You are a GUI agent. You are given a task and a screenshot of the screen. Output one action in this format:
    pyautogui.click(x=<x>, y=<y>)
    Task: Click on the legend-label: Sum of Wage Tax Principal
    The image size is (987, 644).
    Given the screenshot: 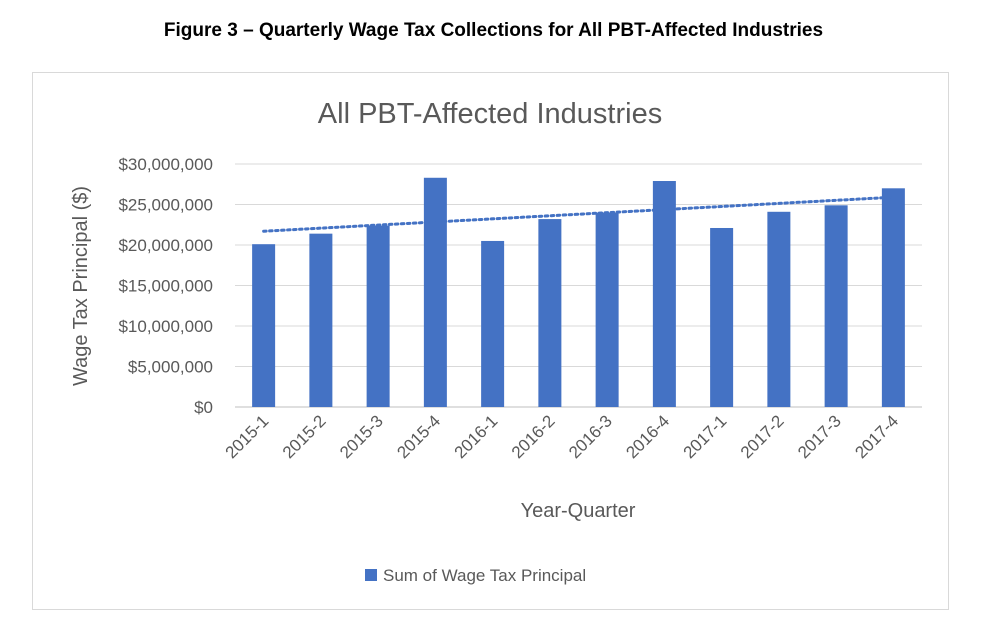 What is the action you would take?
    pyautogui.click(x=484, y=575)
    